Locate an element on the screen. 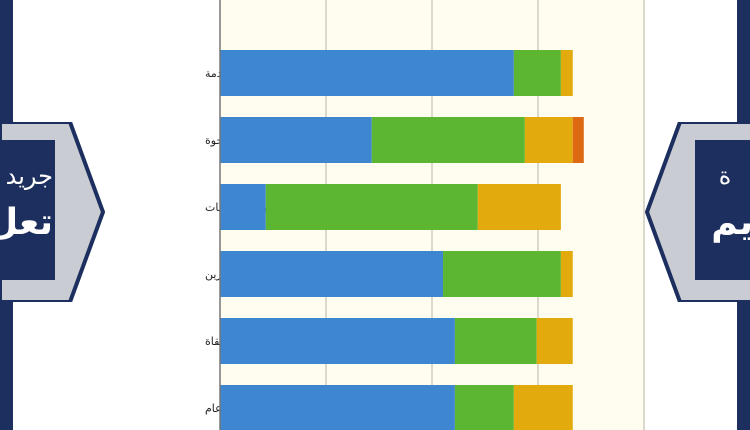 The image size is (750, 430). svg-text: تعل is located at coordinates (26, 222).